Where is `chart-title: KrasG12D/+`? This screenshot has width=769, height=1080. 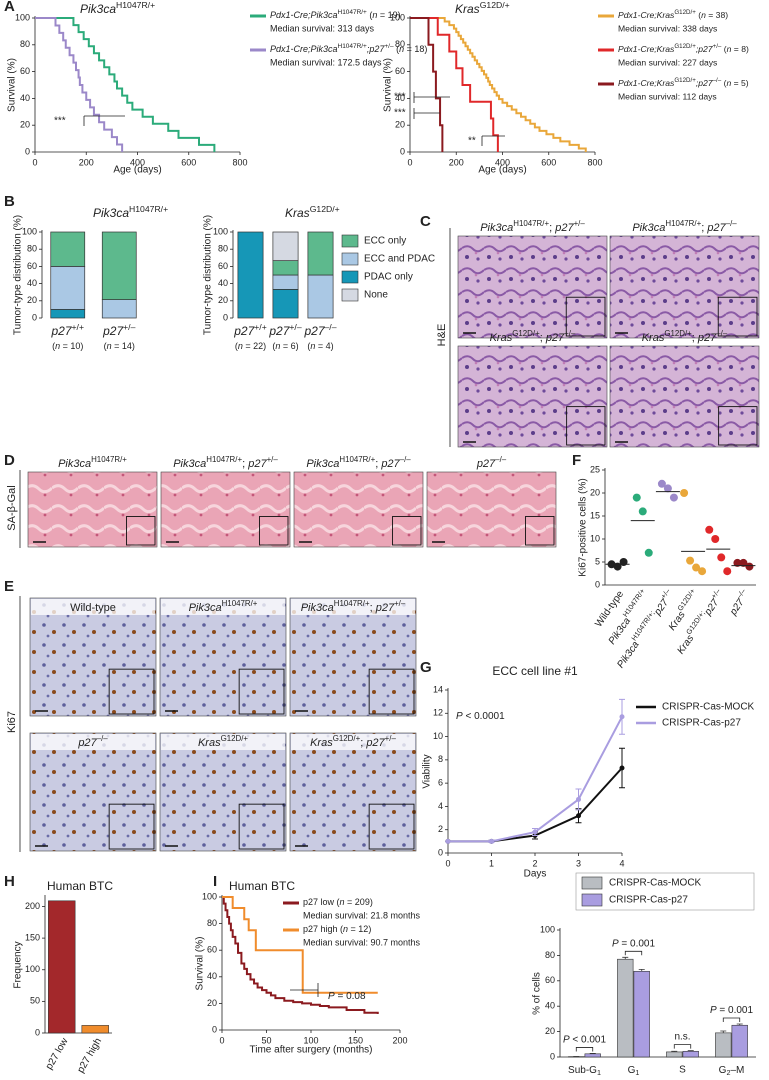 chart-title: KrasG12D/+ is located at coordinates (482, 8).